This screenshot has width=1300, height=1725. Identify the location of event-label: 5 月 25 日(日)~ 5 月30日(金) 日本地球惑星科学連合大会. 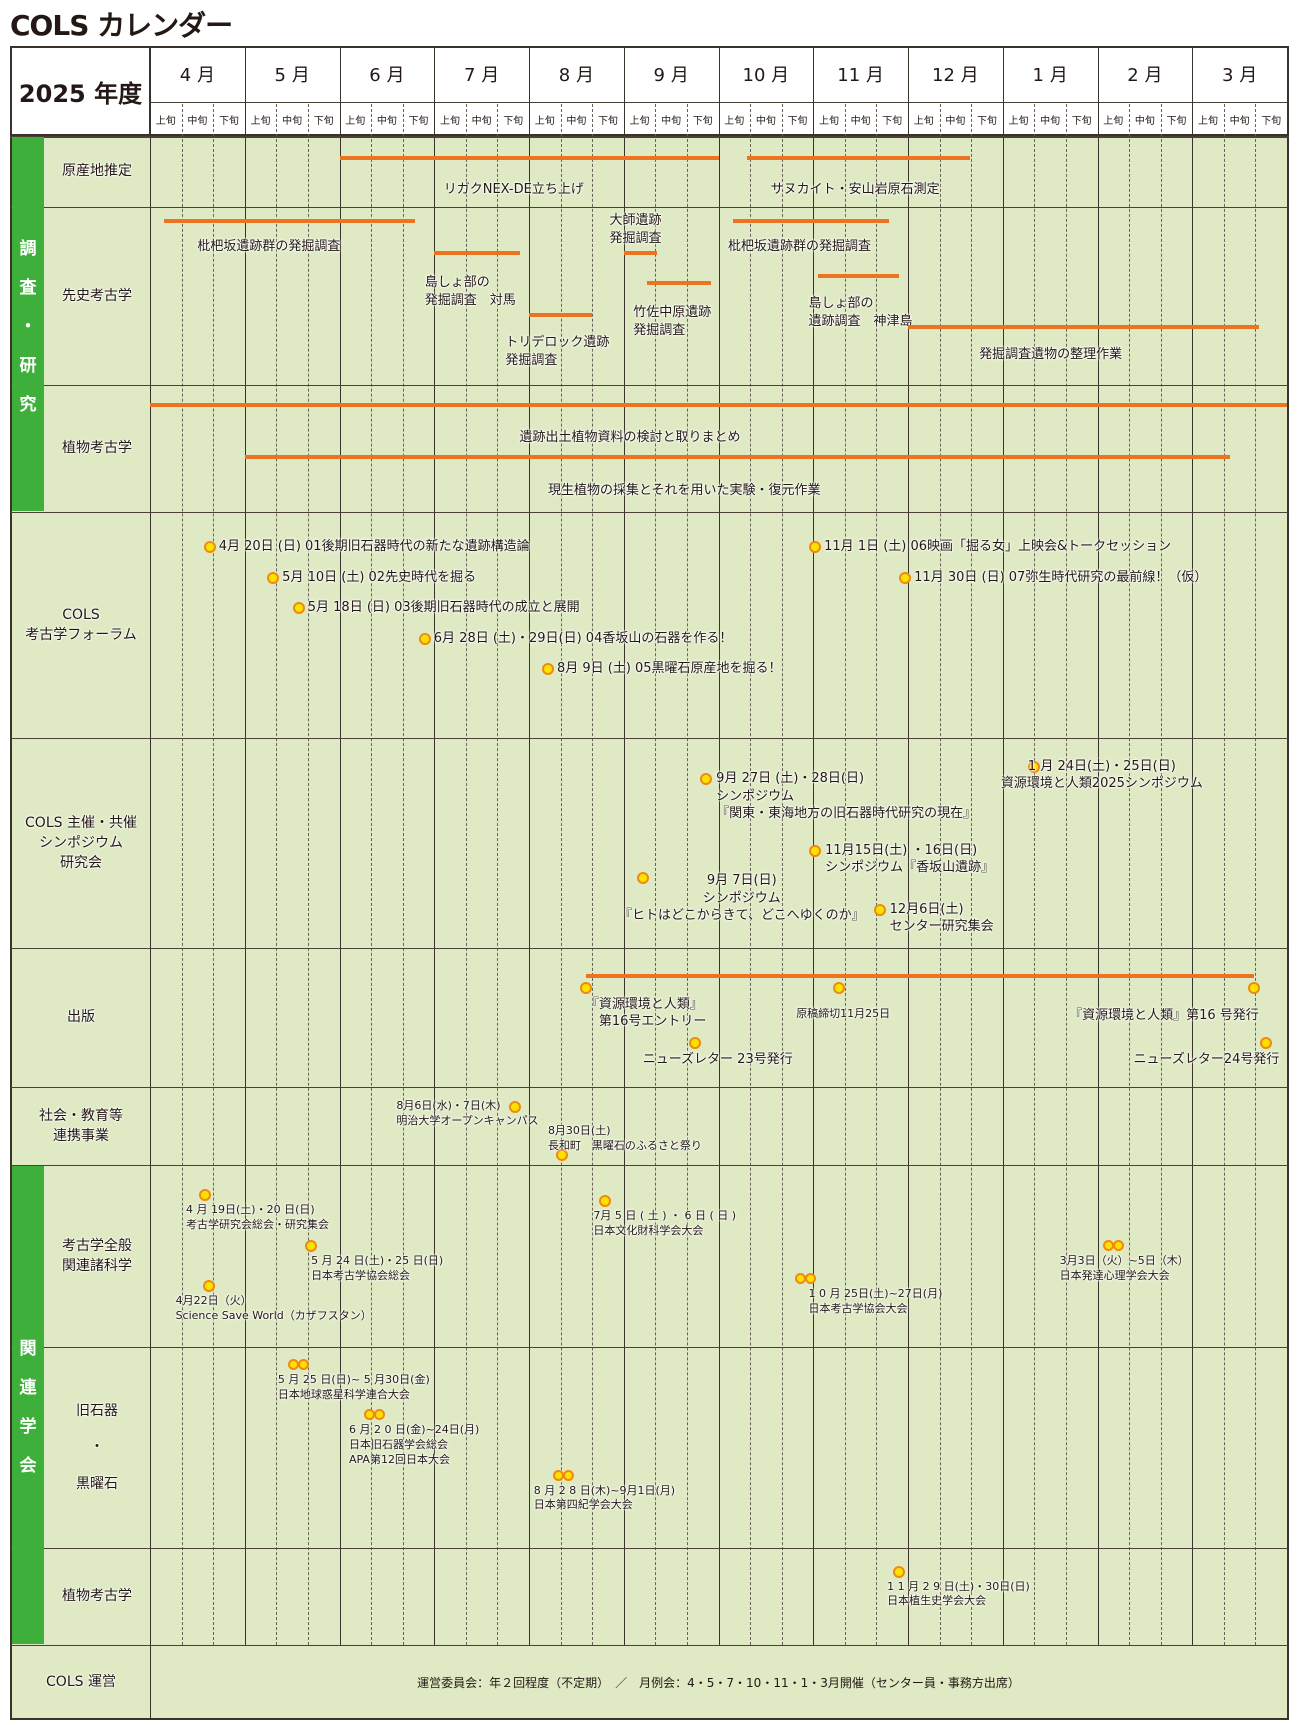
(353, 1387).